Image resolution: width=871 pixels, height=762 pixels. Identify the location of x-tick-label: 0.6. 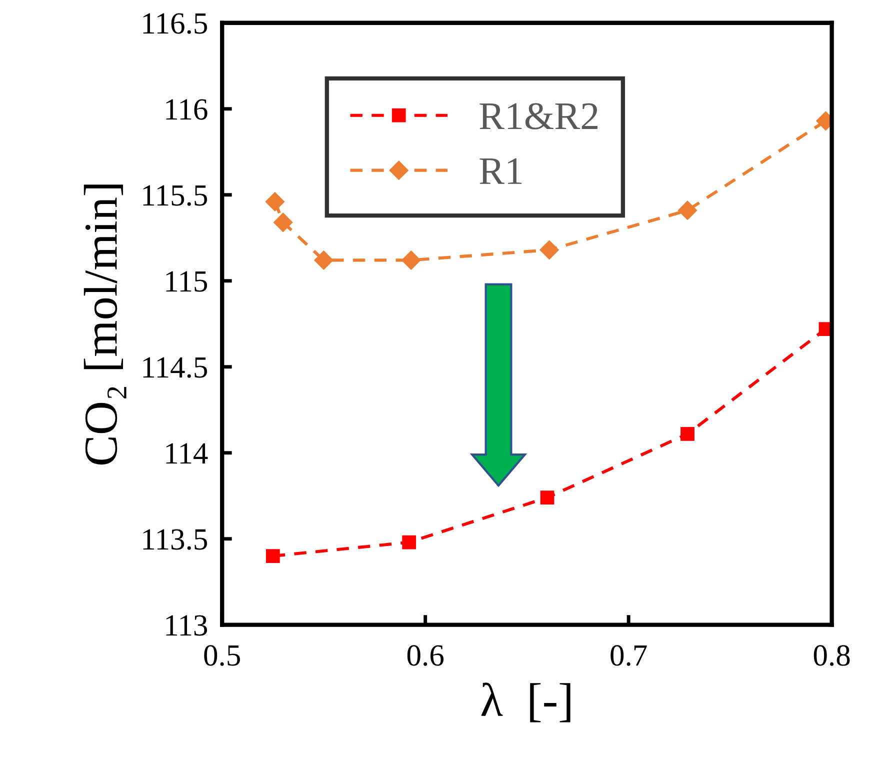
(425, 655).